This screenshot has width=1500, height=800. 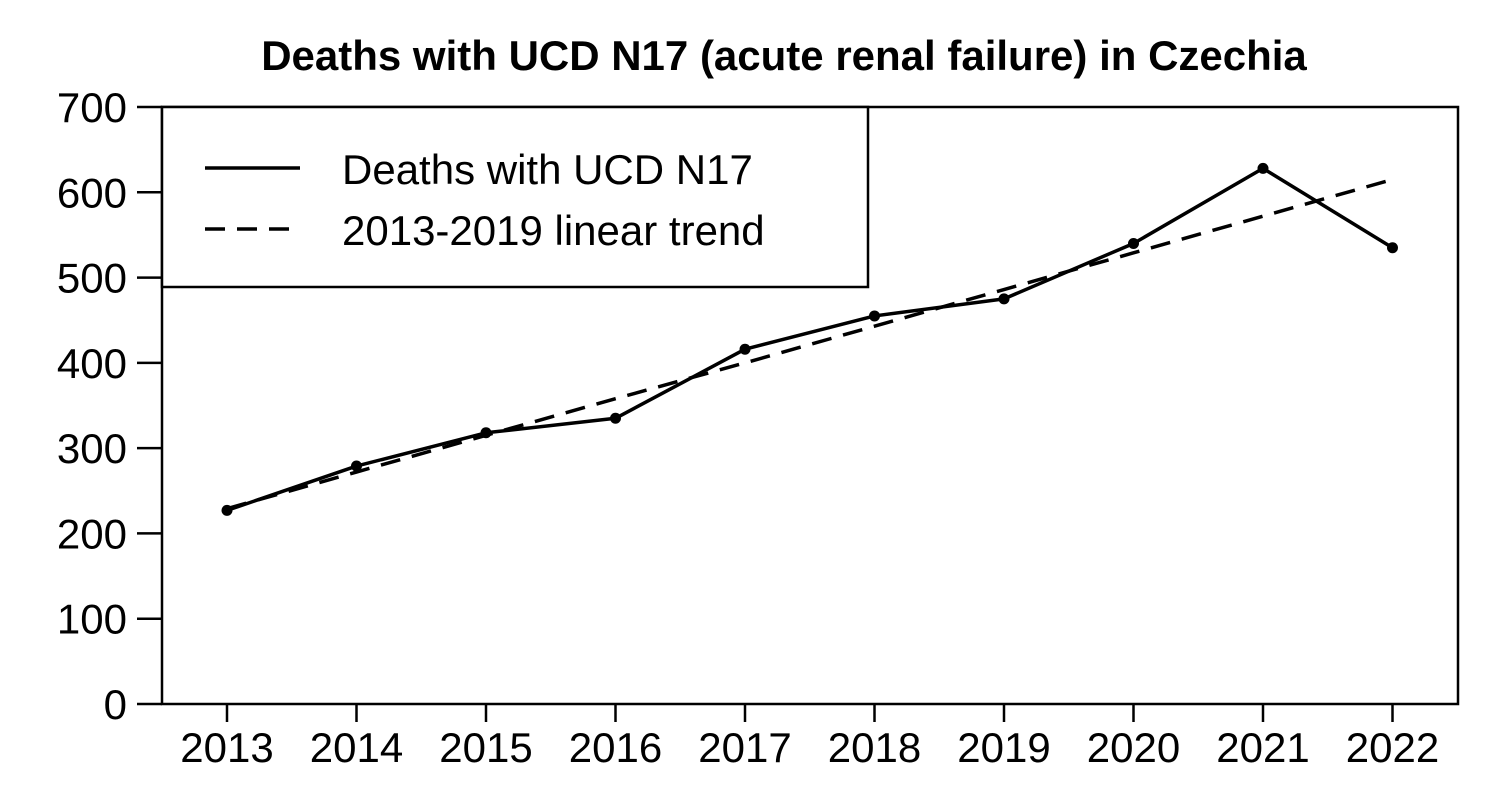 I want to click on y-tick-label: 0, so click(x=115, y=704).